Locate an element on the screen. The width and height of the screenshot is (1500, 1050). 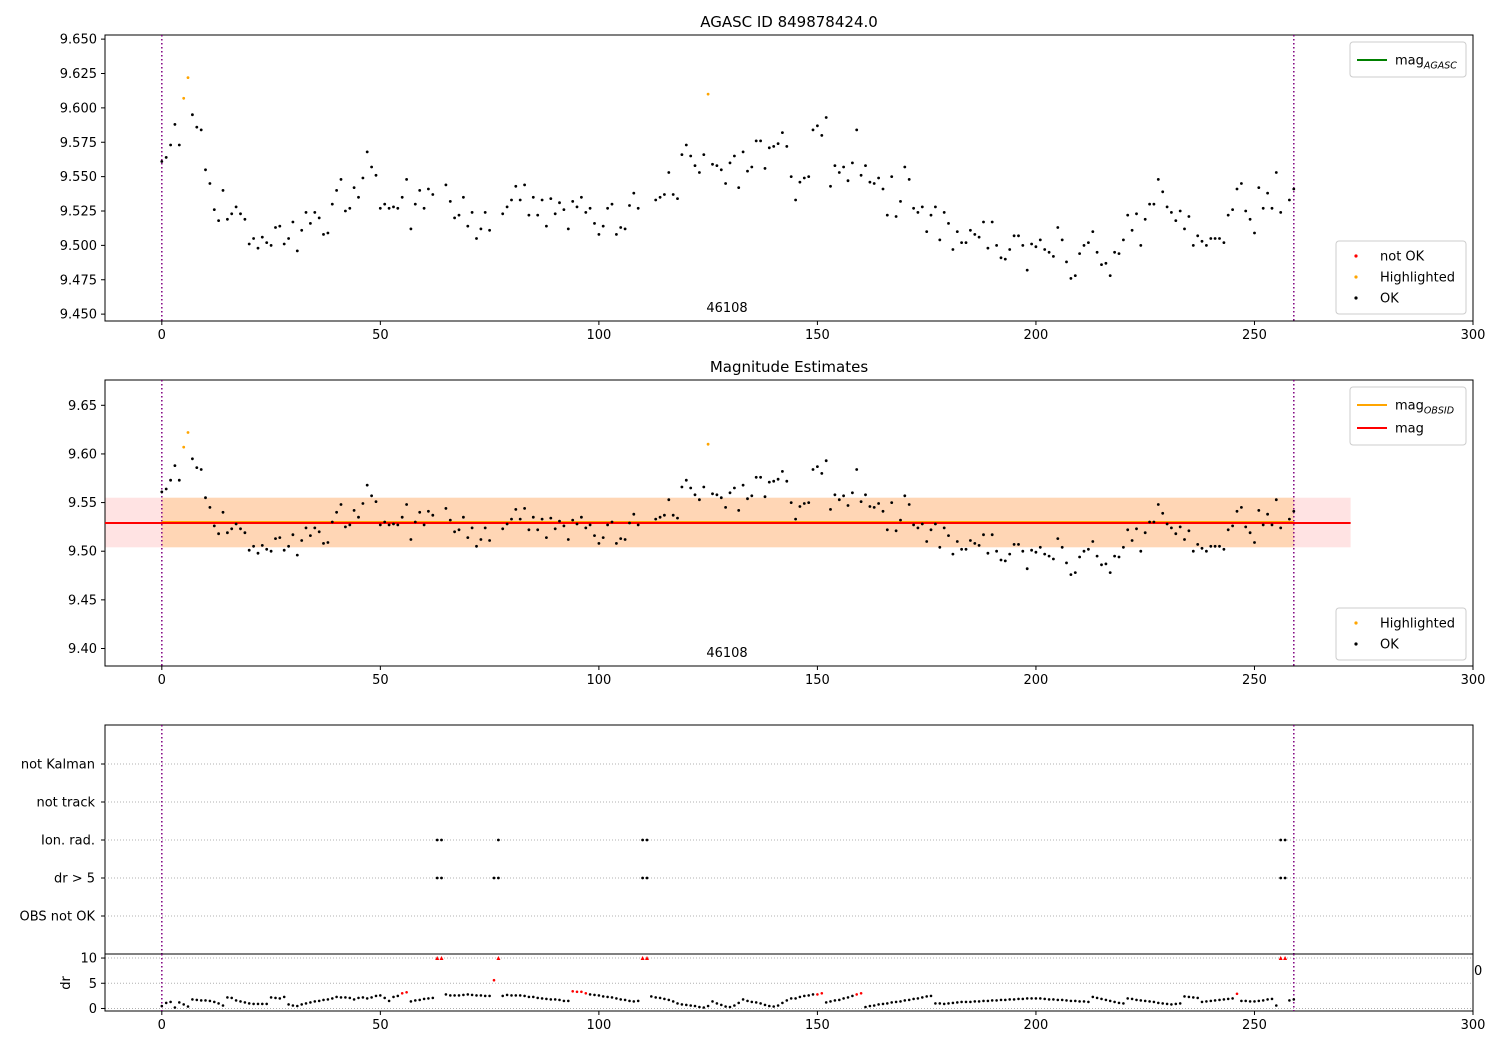
y-tick-label: 9.55 is located at coordinates (82, 503).